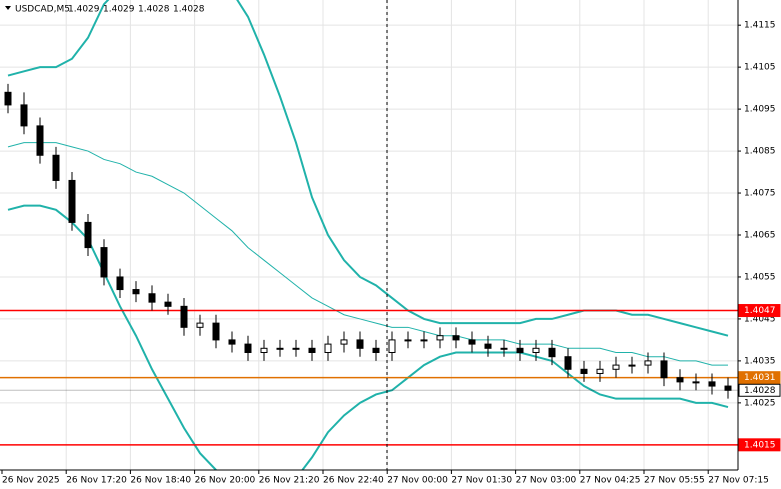 This screenshot has width=781, height=489. Describe the element at coordinates (96, 481) in the screenshot. I see `x-tick-label: 26 Nov 17:20` at that location.